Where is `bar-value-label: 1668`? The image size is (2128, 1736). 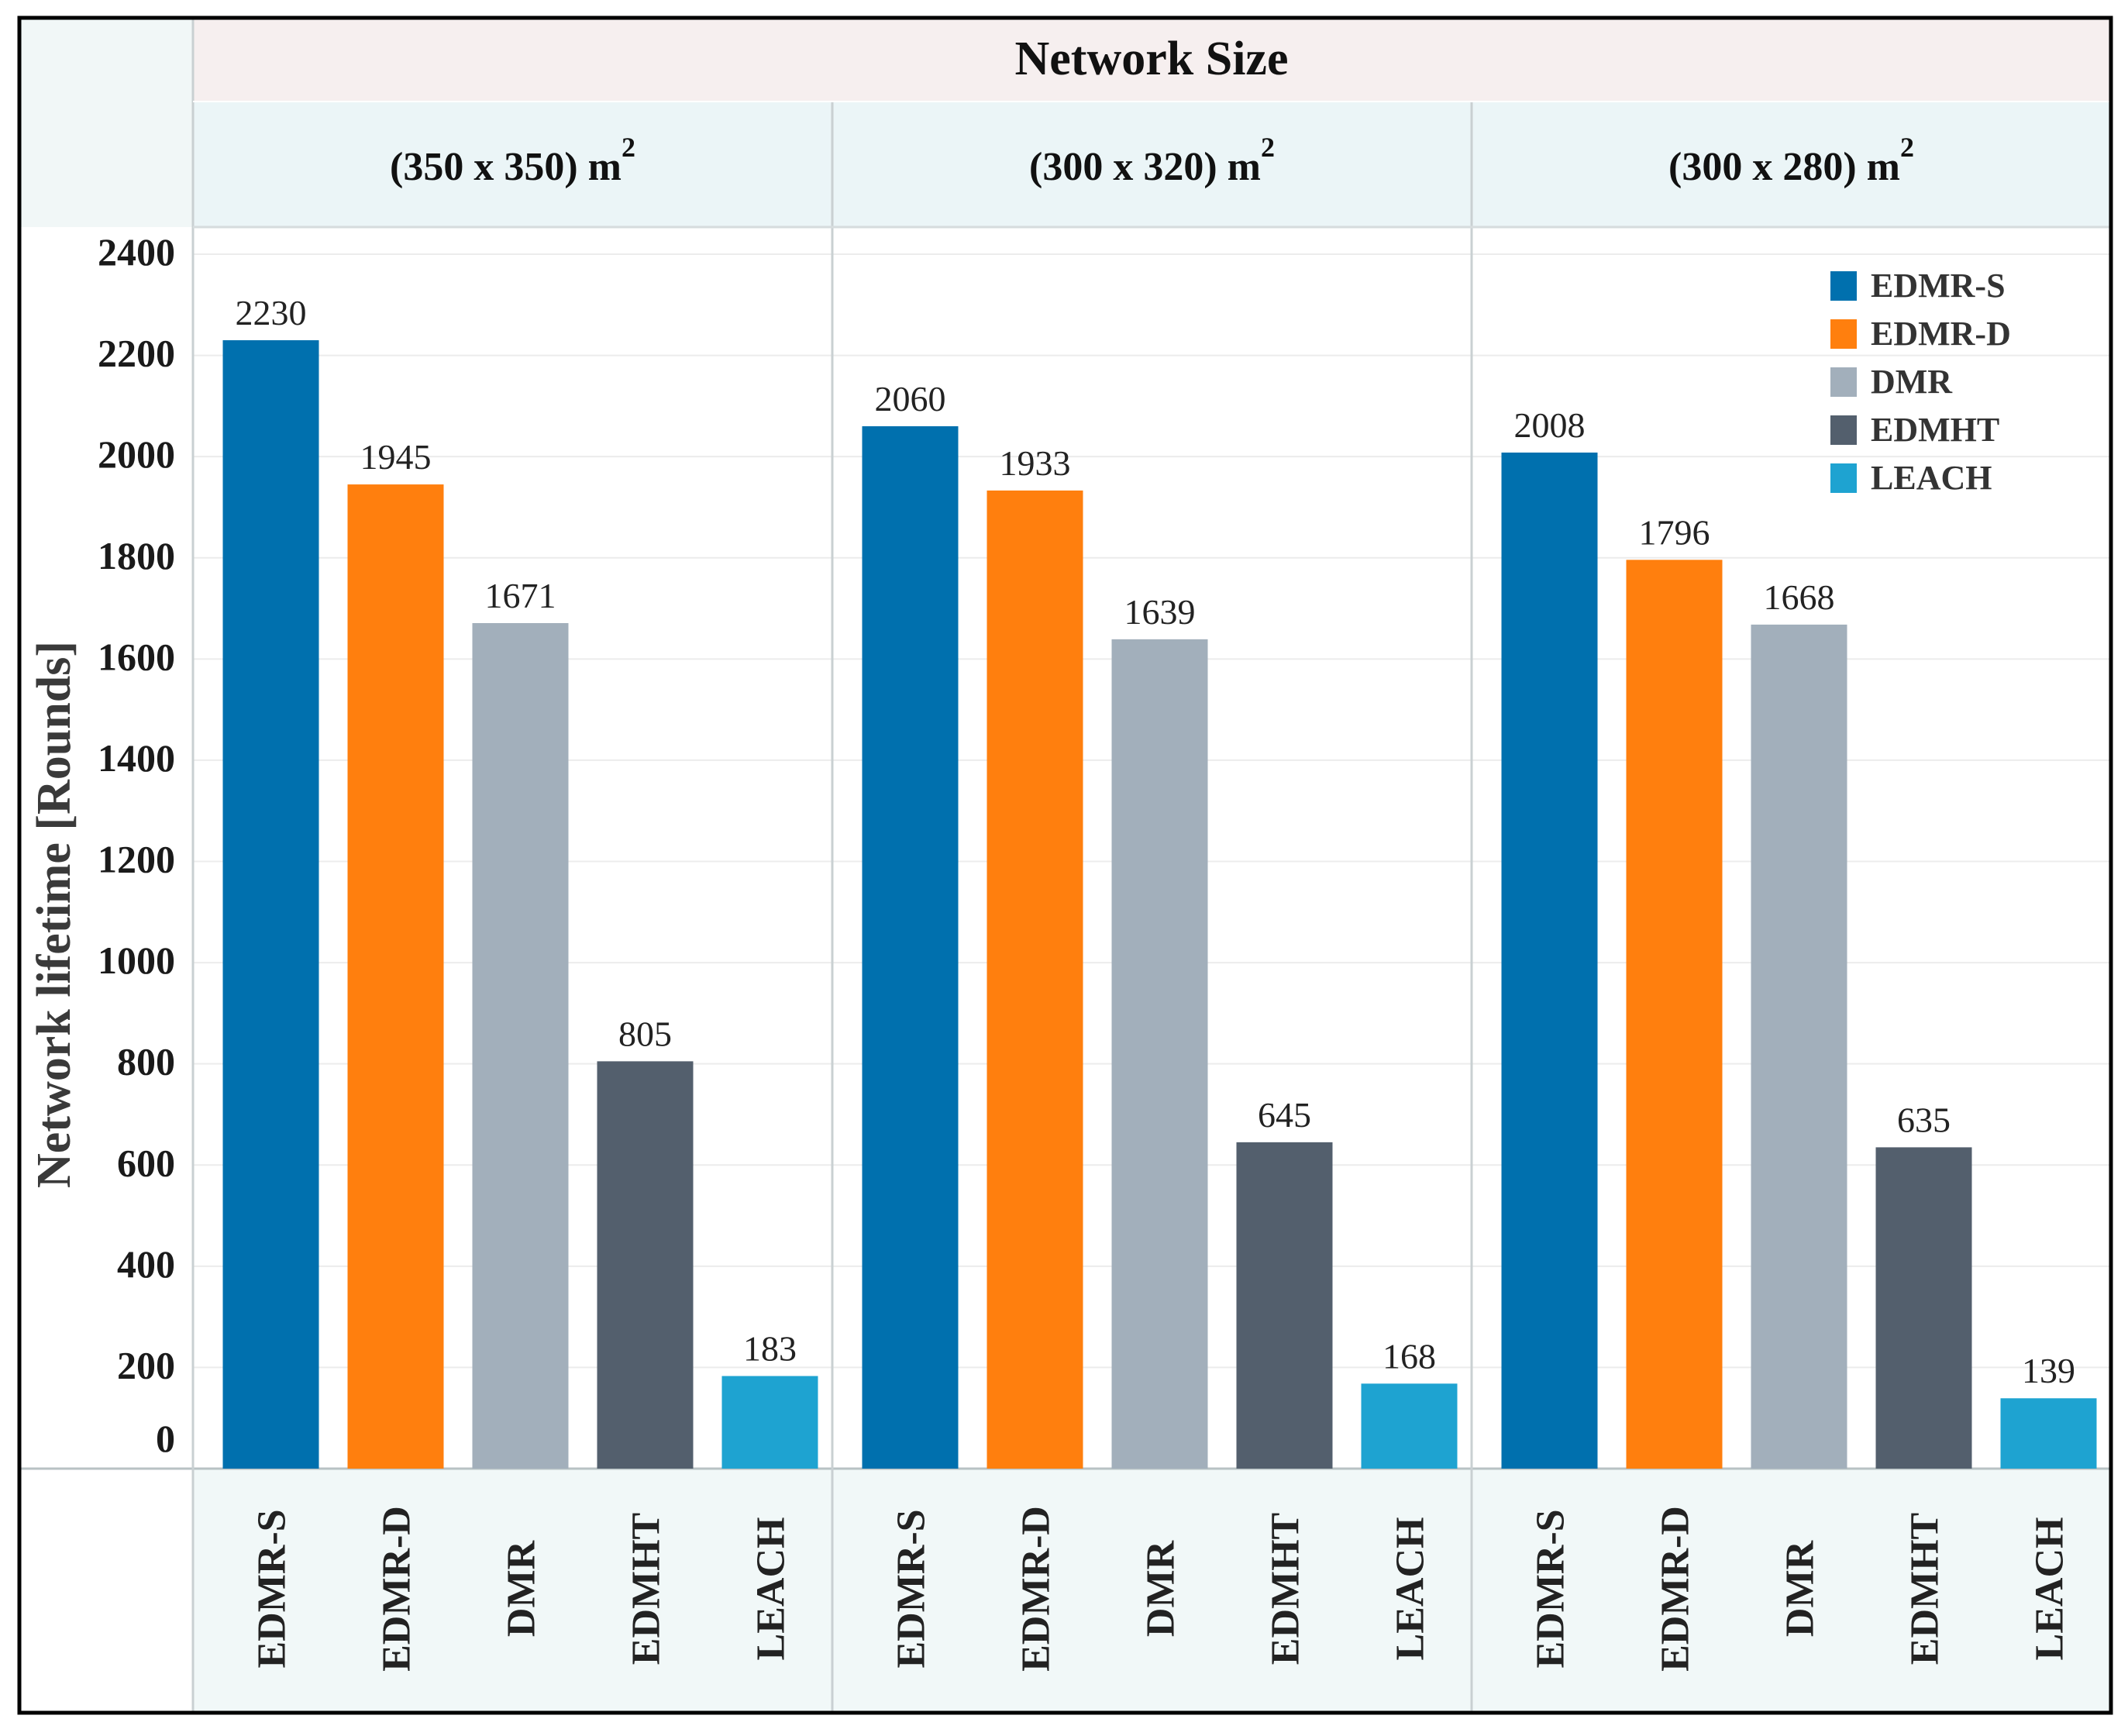 bar-value-label: 1668 is located at coordinates (1800, 597).